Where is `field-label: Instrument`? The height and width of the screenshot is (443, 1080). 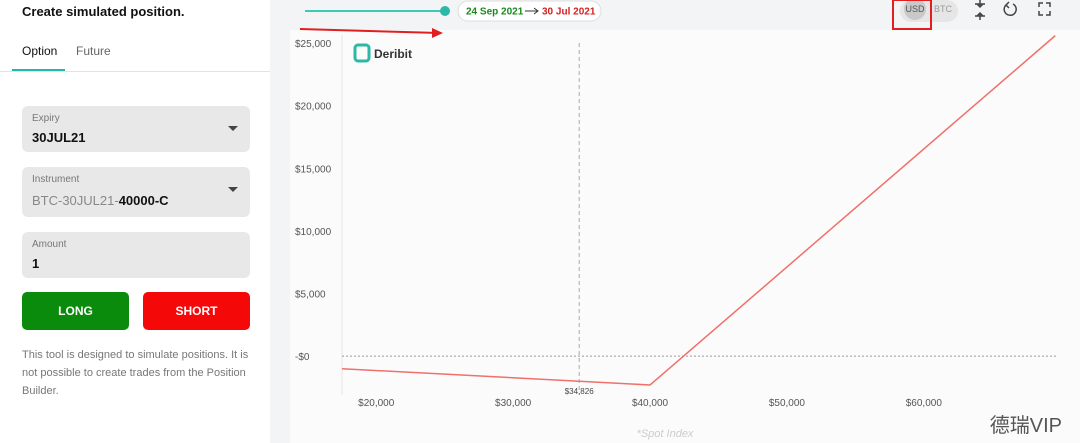 field-label: Instrument is located at coordinates (56, 179).